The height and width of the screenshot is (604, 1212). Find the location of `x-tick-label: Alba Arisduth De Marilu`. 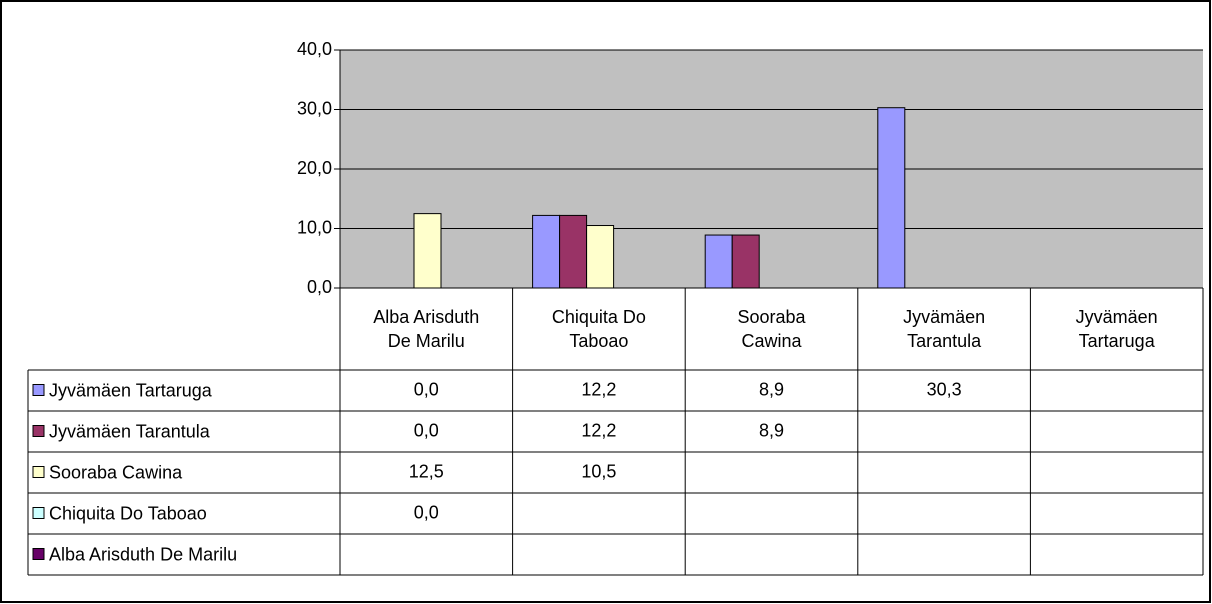

x-tick-label: Alba Arisduth De Marilu is located at coordinates (426, 329).